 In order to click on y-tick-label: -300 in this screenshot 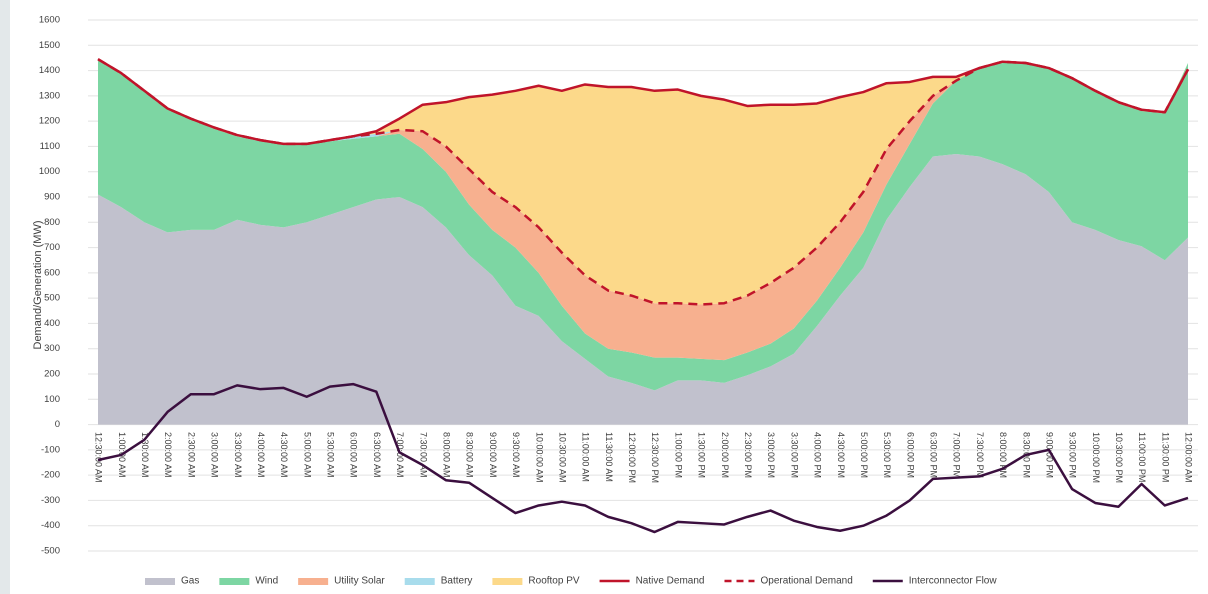, I will do `click(50, 500)`.